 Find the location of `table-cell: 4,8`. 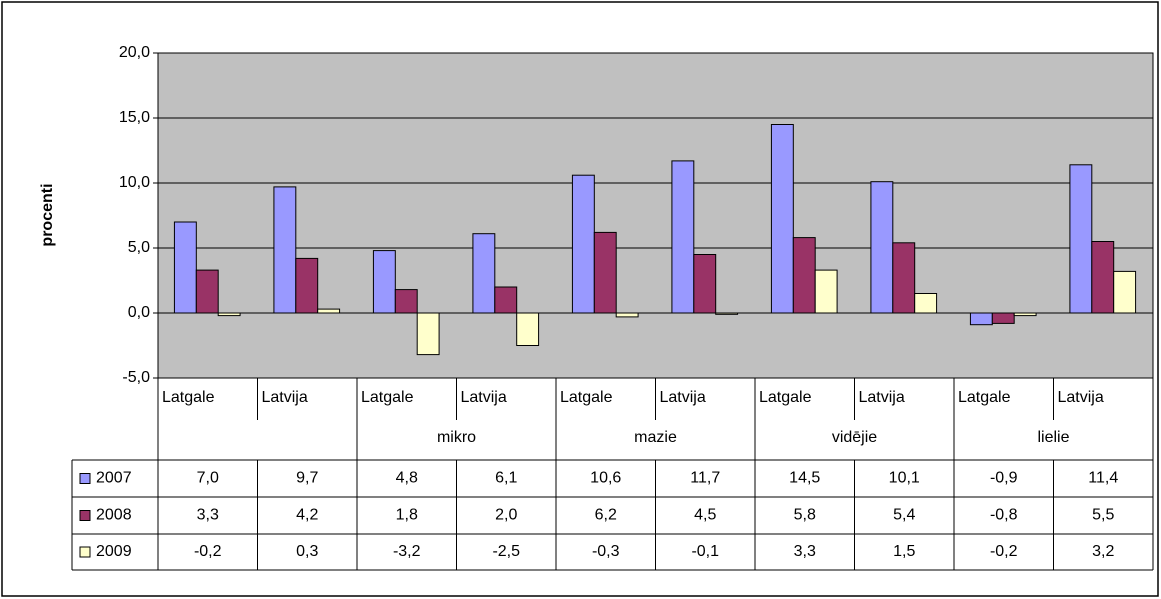

table-cell: 4,8 is located at coordinates (407, 478).